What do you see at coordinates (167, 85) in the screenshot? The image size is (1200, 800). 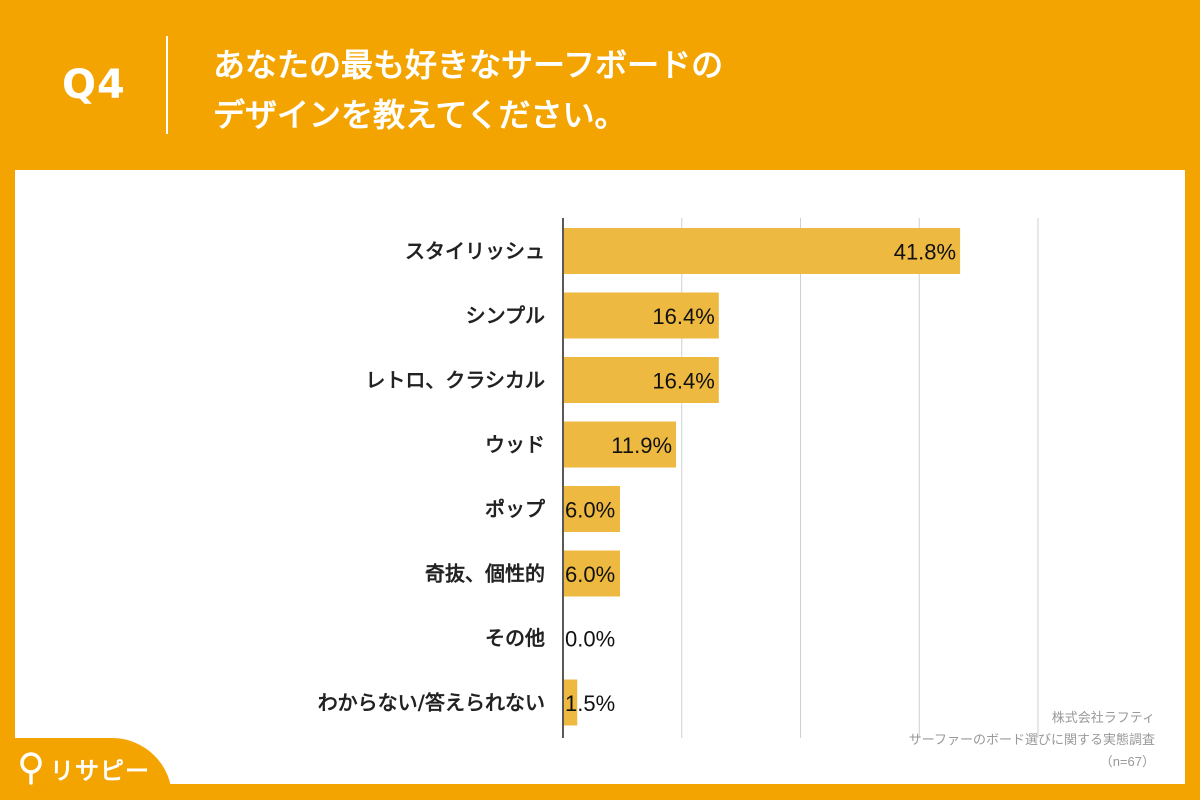 I see `header-divider` at bounding box center [167, 85].